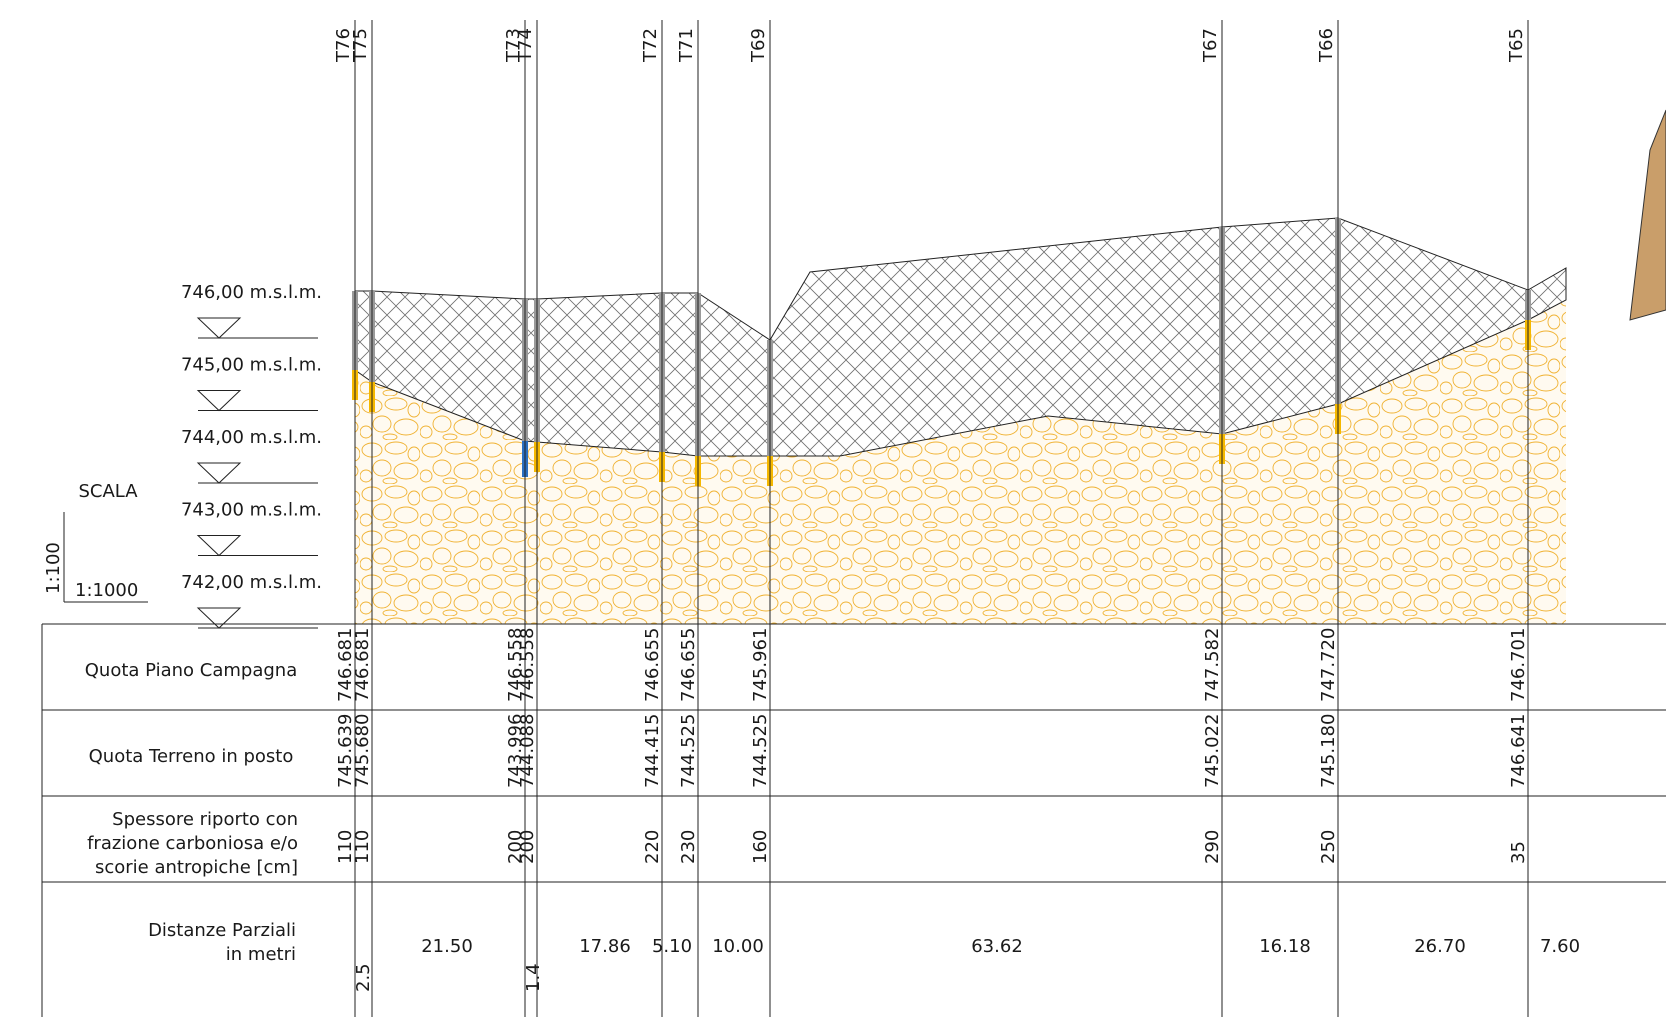  What do you see at coordinates (652, 751) in the screenshot?
I see `cell-quota_terreno: 744.415` at bounding box center [652, 751].